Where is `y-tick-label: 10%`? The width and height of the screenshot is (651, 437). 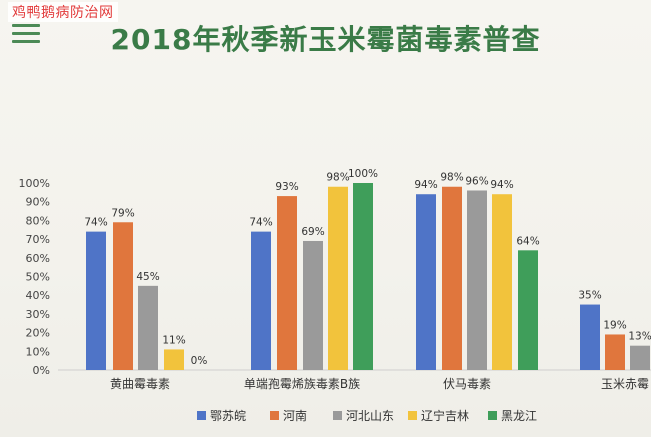 y-tick-label: 10% is located at coordinates (38, 351).